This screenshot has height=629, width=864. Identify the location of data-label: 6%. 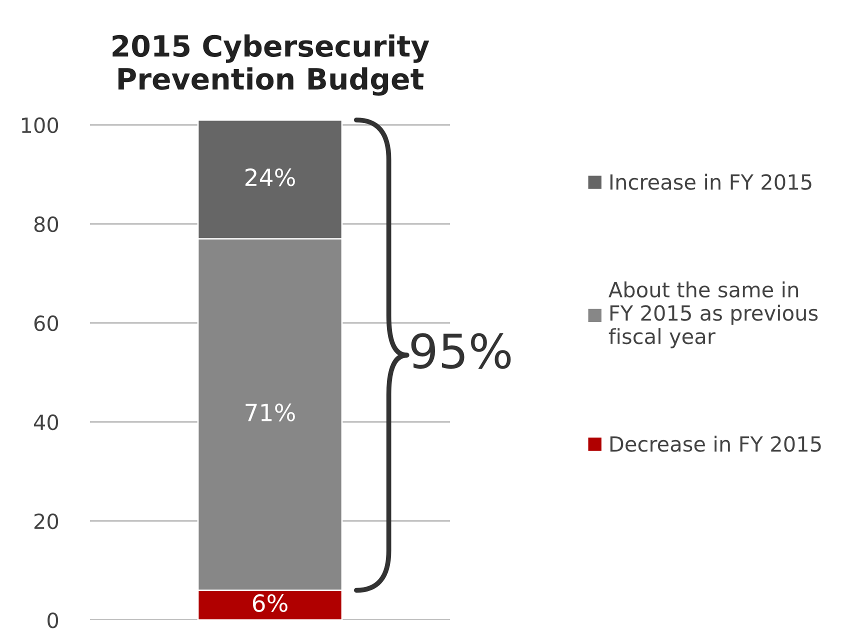
(270, 603).